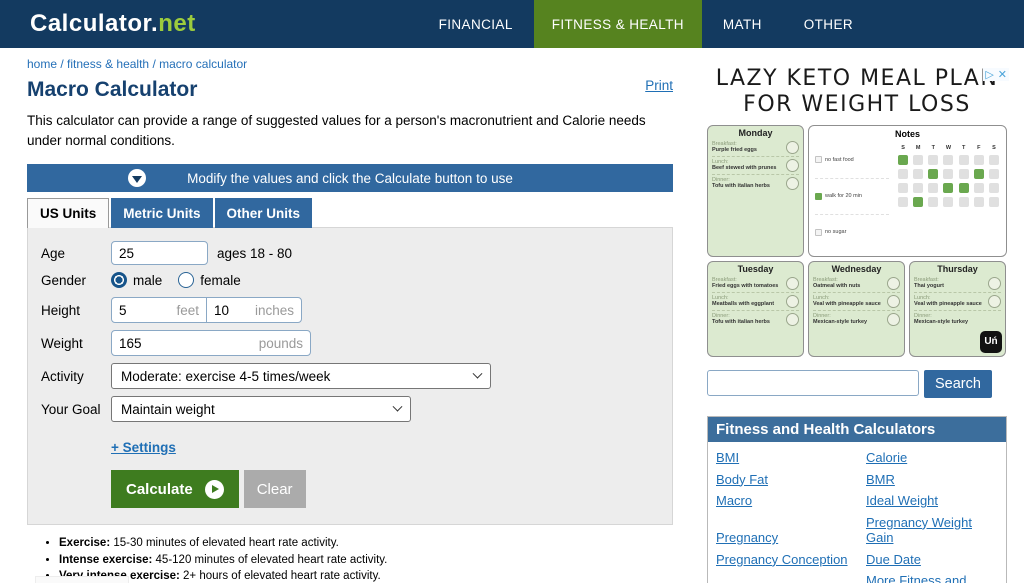 The image size is (1024, 583). What do you see at coordinates (68, 213) in the screenshot?
I see `tab-us-units: US Units` at bounding box center [68, 213].